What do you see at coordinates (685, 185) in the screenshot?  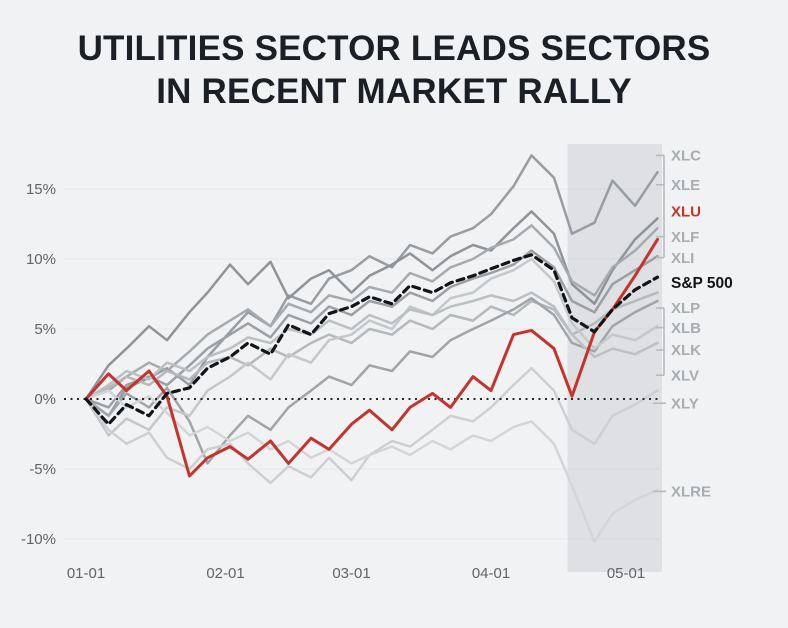 I see `series-label-xle: XLE` at bounding box center [685, 185].